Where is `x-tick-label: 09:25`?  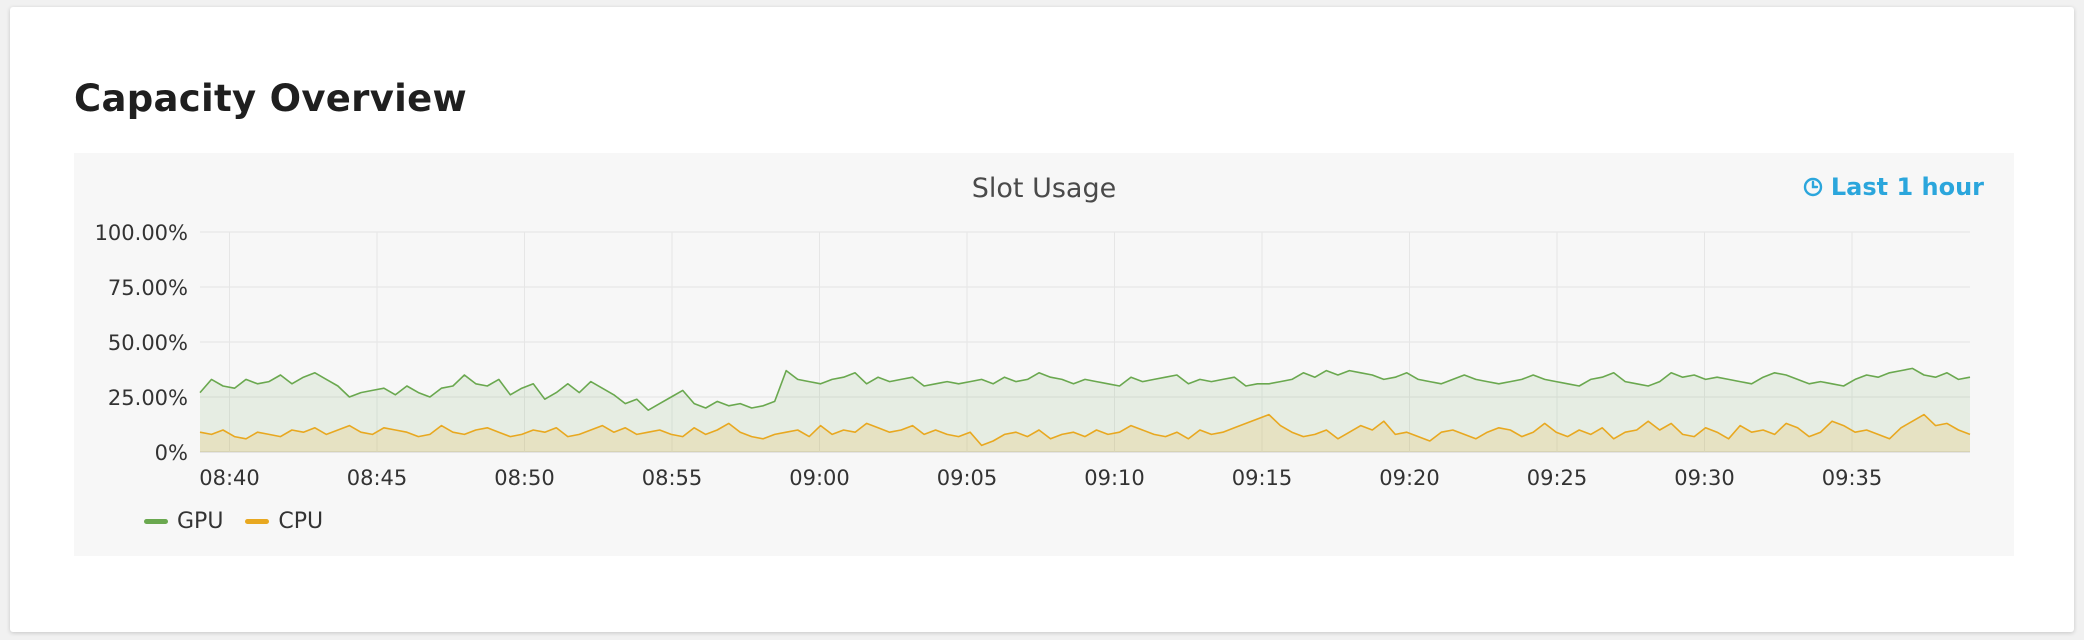 x-tick-label: 09:25 is located at coordinates (1557, 478).